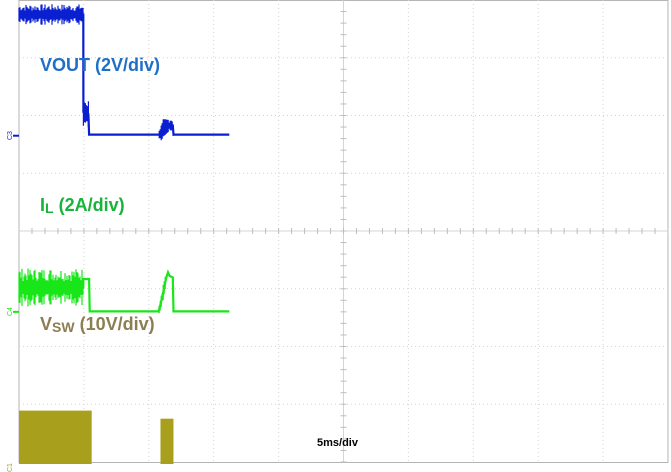 The height and width of the screenshot is (472, 671). Describe the element at coordinates (100, 65) in the screenshot. I see `vout-label: VOUT (2V/div)` at that location.